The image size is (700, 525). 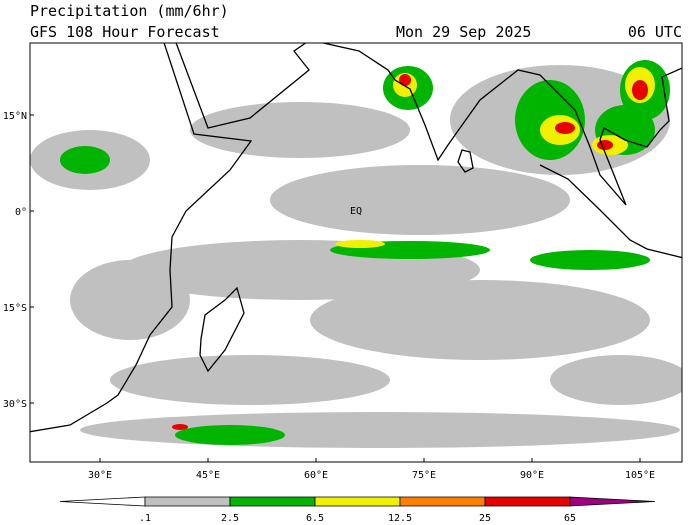 I want to click on subtitle: GFS 108 Hour Forecast, so click(x=125, y=32).